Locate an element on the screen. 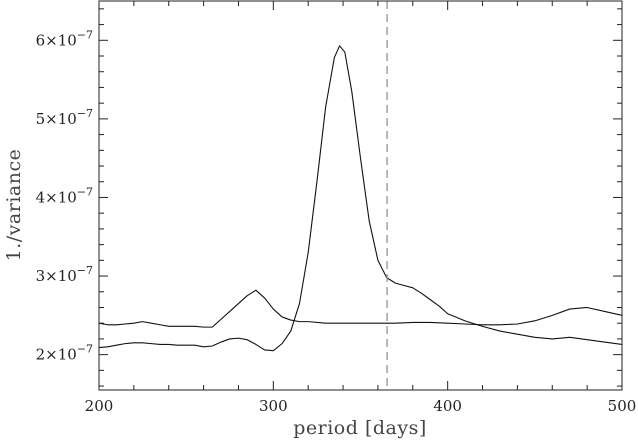  x-tick-labels: 200 300 400 500 is located at coordinates (361, 406).